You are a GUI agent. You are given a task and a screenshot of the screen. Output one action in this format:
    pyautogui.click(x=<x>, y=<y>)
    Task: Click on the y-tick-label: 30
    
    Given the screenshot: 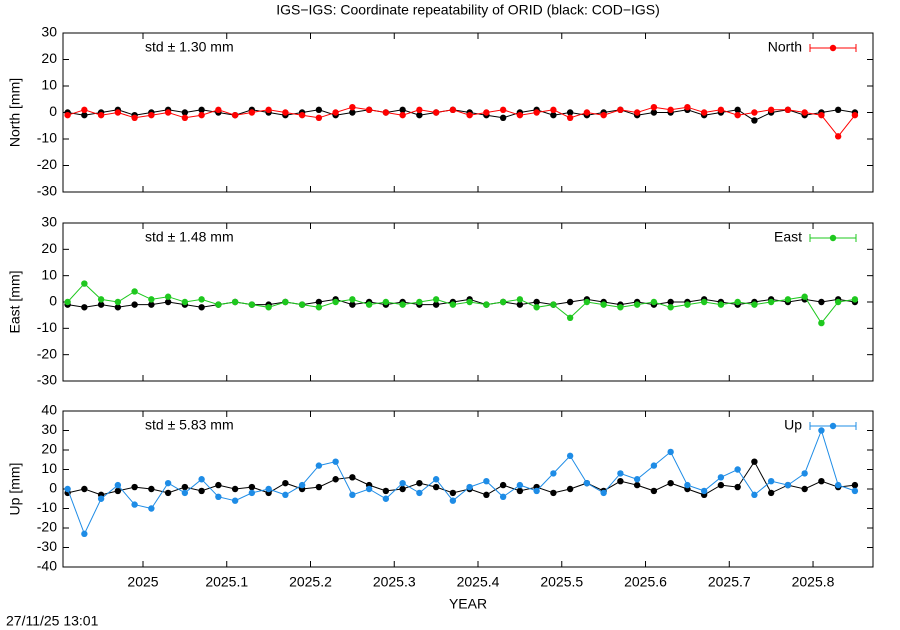 What is the action you would take?
    pyautogui.click(x=49, y=429)
    